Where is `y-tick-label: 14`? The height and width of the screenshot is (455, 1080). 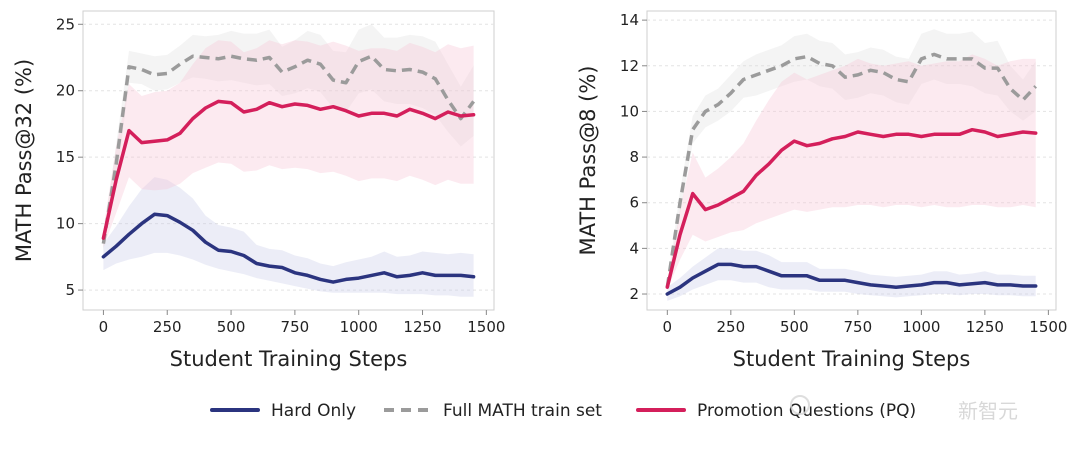
y-tick-label: 14 is located at coordinates (629, 20).